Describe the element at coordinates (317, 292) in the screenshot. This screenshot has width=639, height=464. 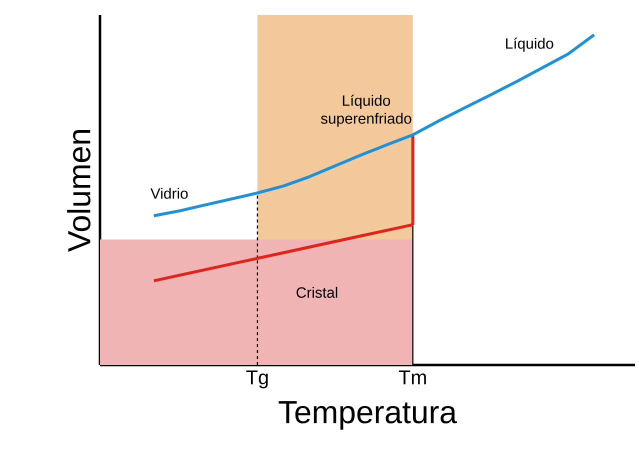
I see `annotation: Cristal` at that location.